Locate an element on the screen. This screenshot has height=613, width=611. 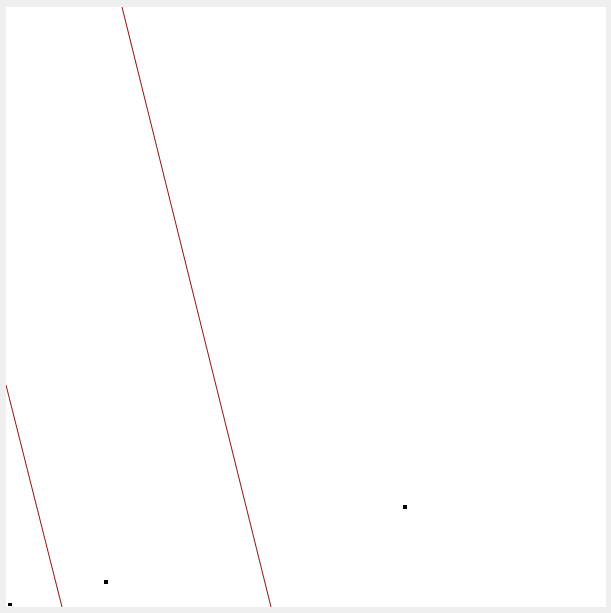
point-marker-middle is located at coordinates (106, 582).